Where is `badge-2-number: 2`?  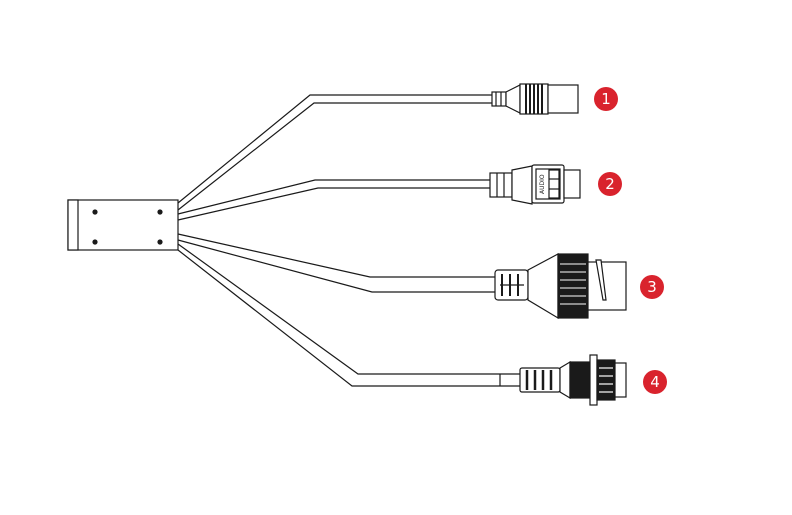 badge-2-number: 2 is located at coordinates (610, 184).